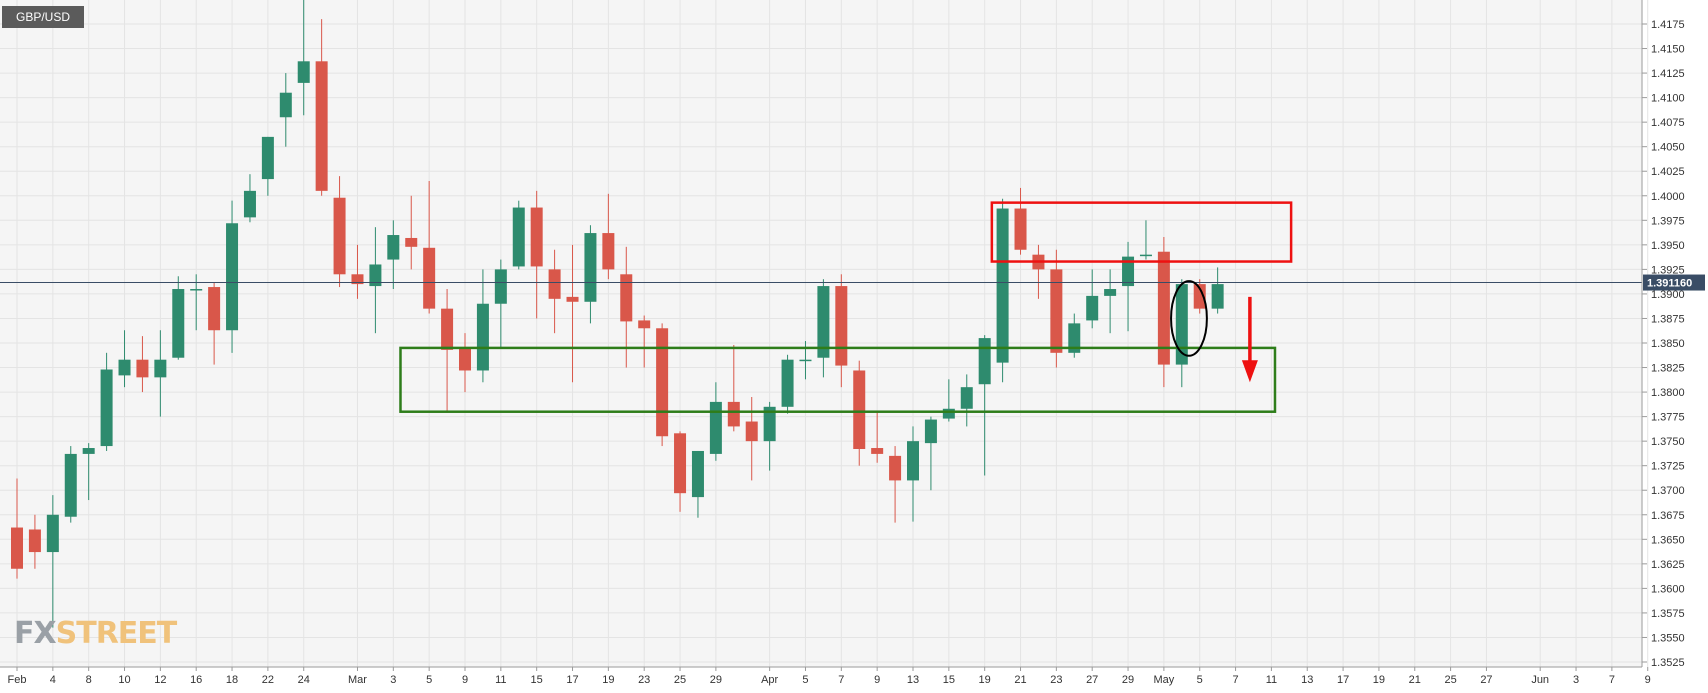 Image resolution: width=1708 pixels, height=693 pixels. What do you see at coordinates (680, 680) in the screenshot?
I see `x-tick-label: 25` at bounding box center [680, 680].